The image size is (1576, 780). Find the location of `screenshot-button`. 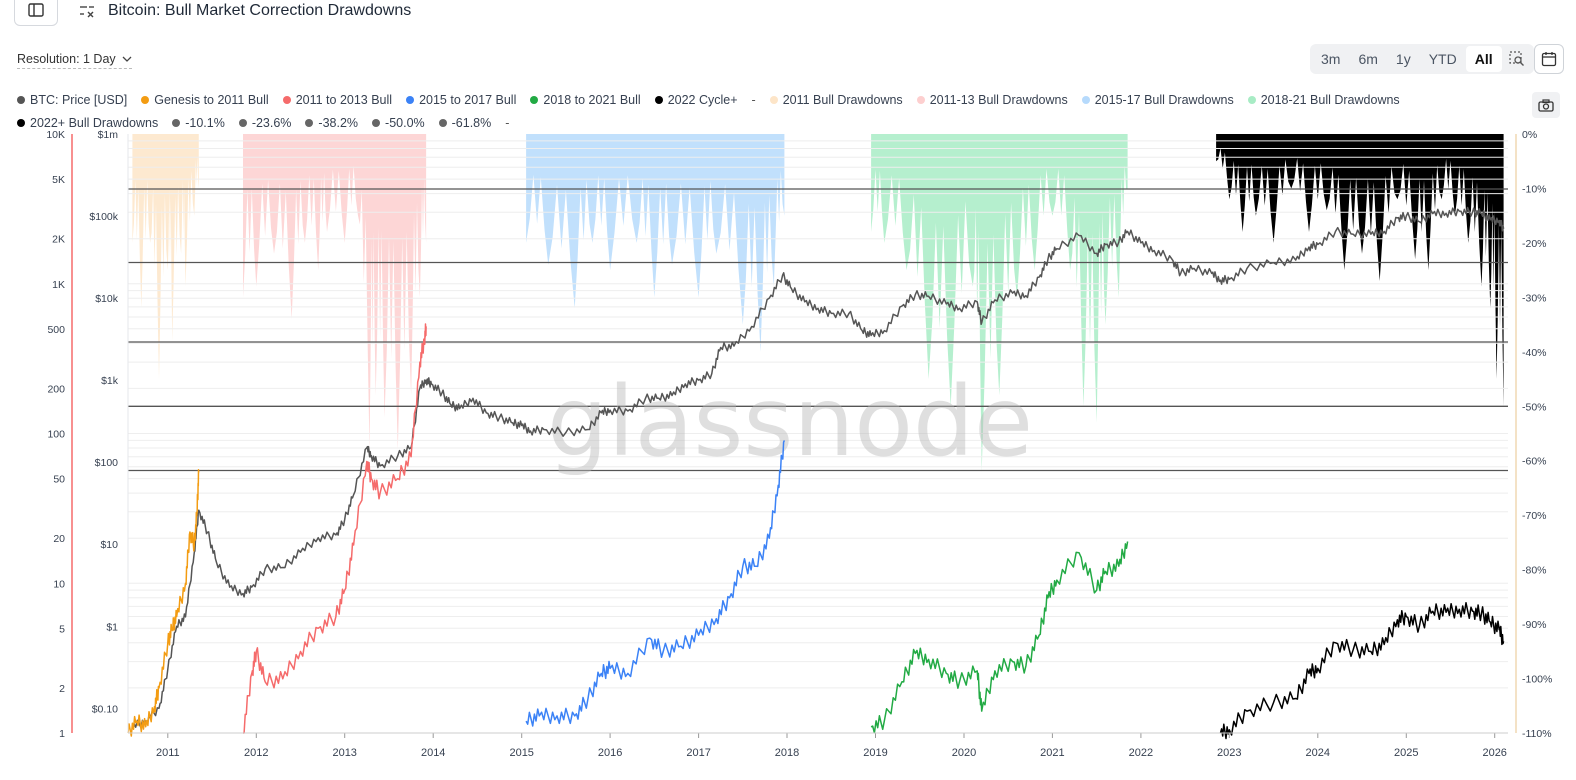

screenshot-button is located at coordinates (1546, 105).